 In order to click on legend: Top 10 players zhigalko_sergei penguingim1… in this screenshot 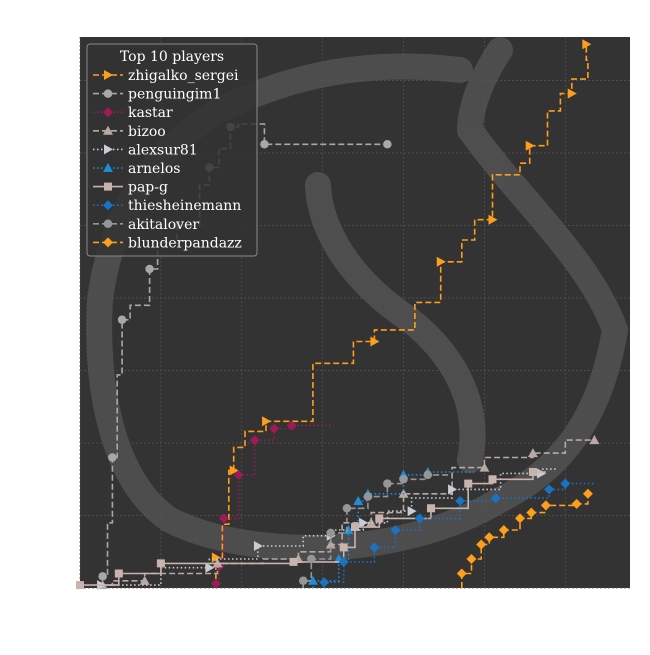, I will do `click(172, 150)`.